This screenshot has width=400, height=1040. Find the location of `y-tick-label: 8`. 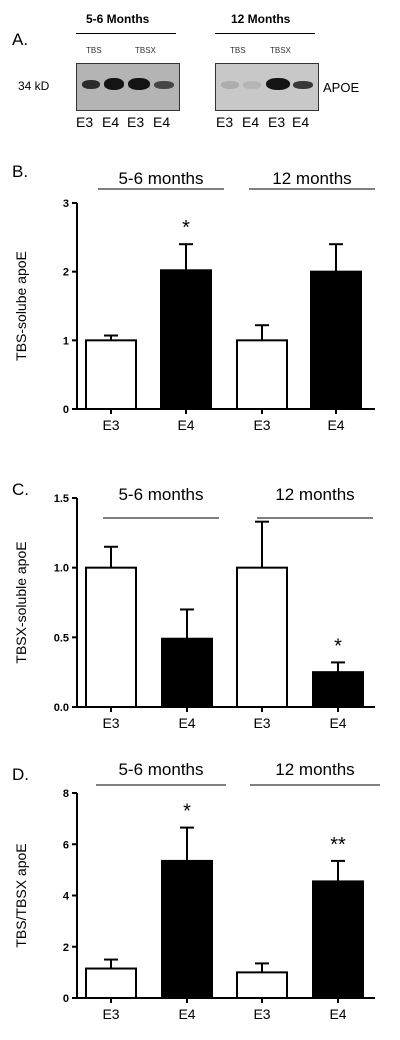

y-tick-label: 8 is located at coordinates (66, 794).